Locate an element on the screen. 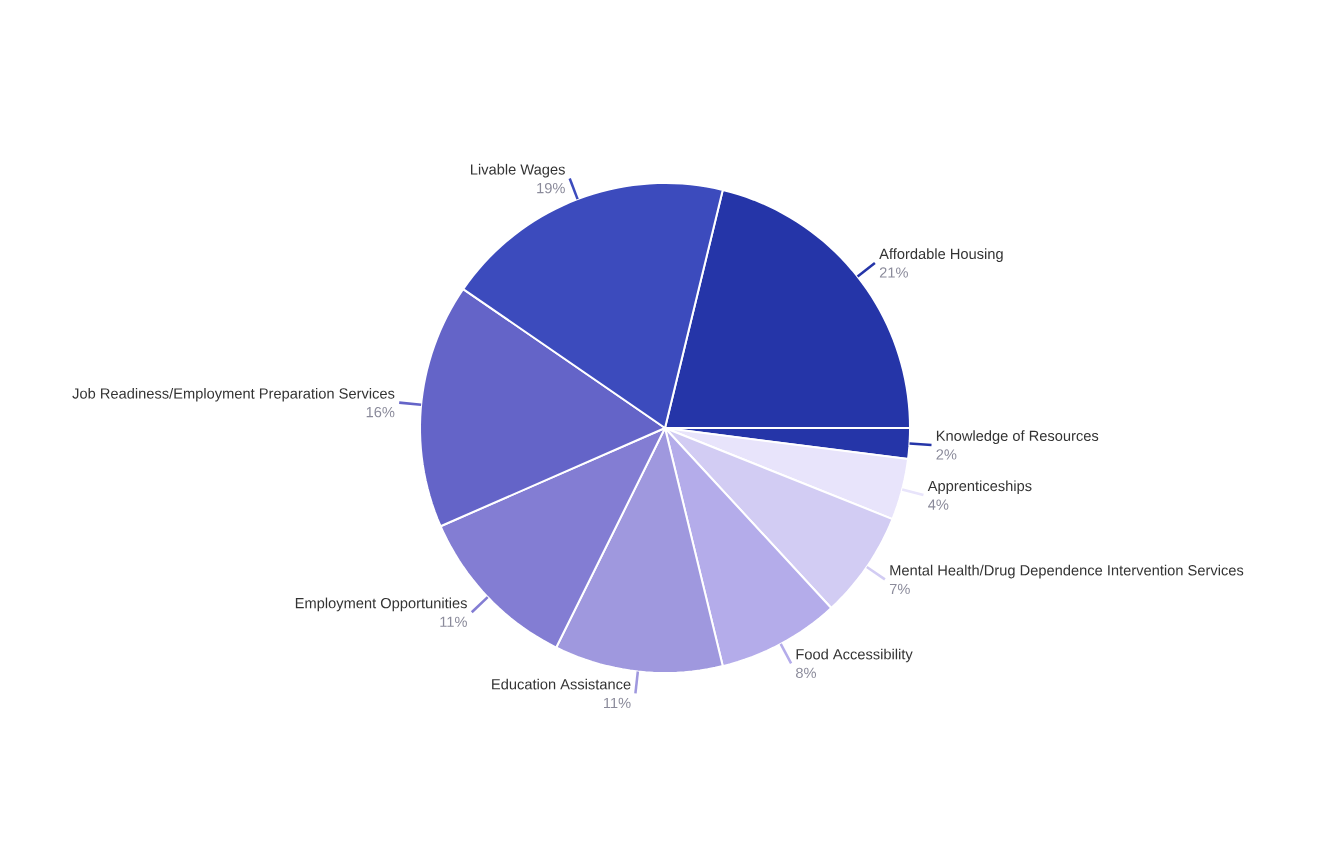  slice-label: Employment Opportunities is located at coordinates (381, 604).